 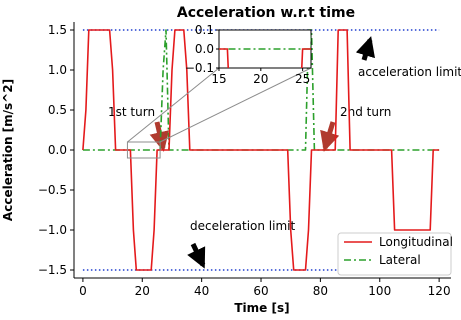 What do you see at coordinates (379, 291) in the screenshot?
I see `x-tick-label: 100` at bounding box center [379, 291].